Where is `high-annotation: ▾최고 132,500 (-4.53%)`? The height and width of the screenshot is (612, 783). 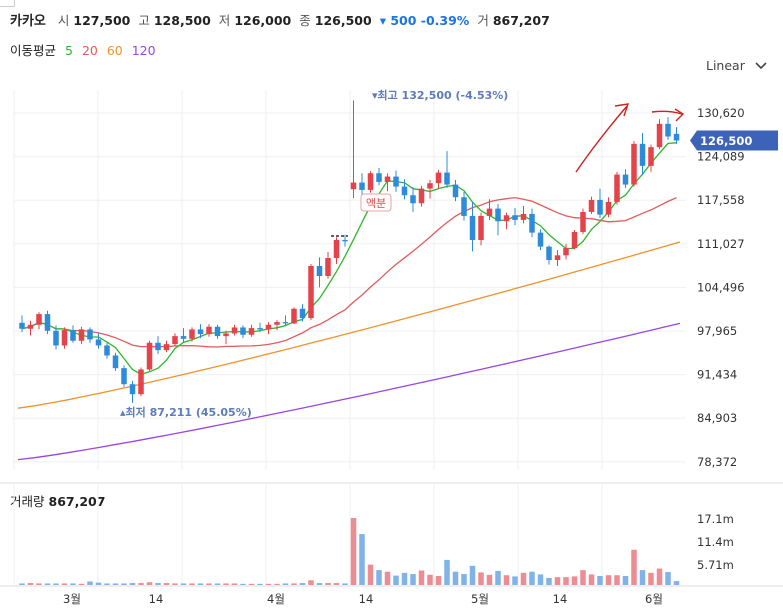
high-annotation: ▾최고 132,500 (-4.53%) is located at coordinates (440, 95).